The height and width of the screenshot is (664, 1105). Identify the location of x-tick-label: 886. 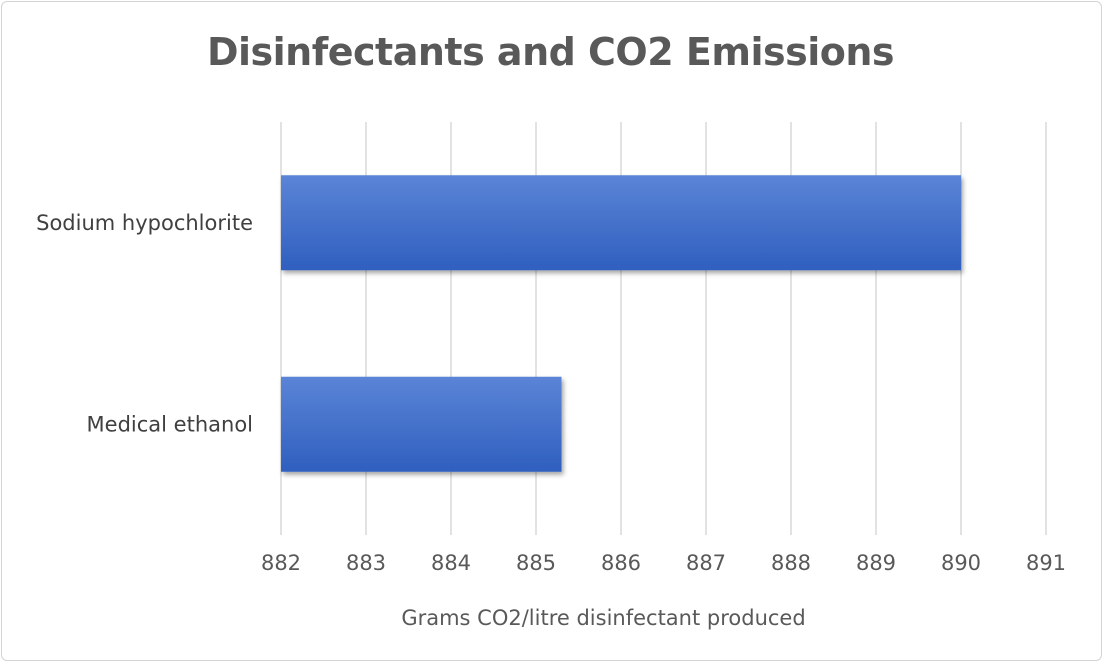
(621, 563).